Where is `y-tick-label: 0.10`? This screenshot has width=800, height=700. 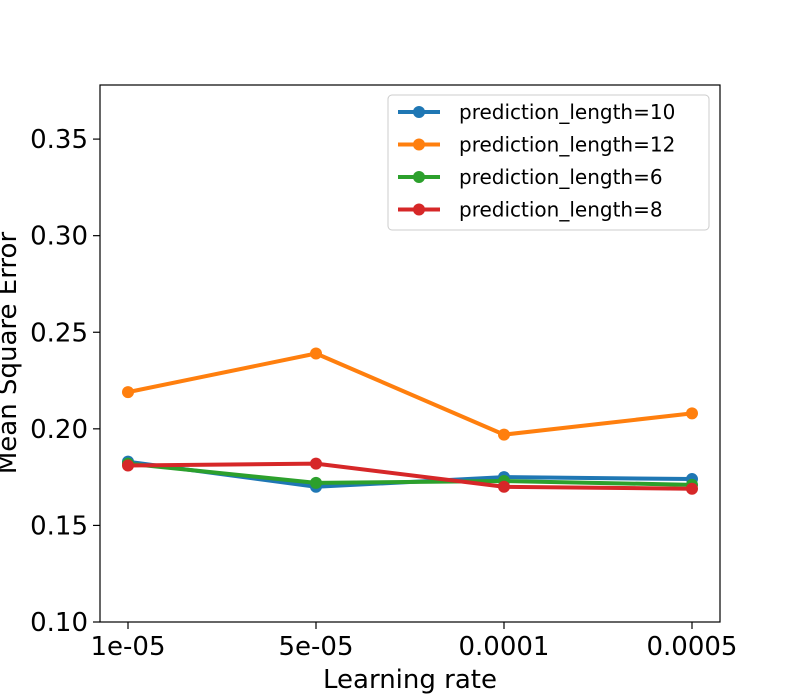
y-tick-label: 0.10 is located at coordinates (59, 623).